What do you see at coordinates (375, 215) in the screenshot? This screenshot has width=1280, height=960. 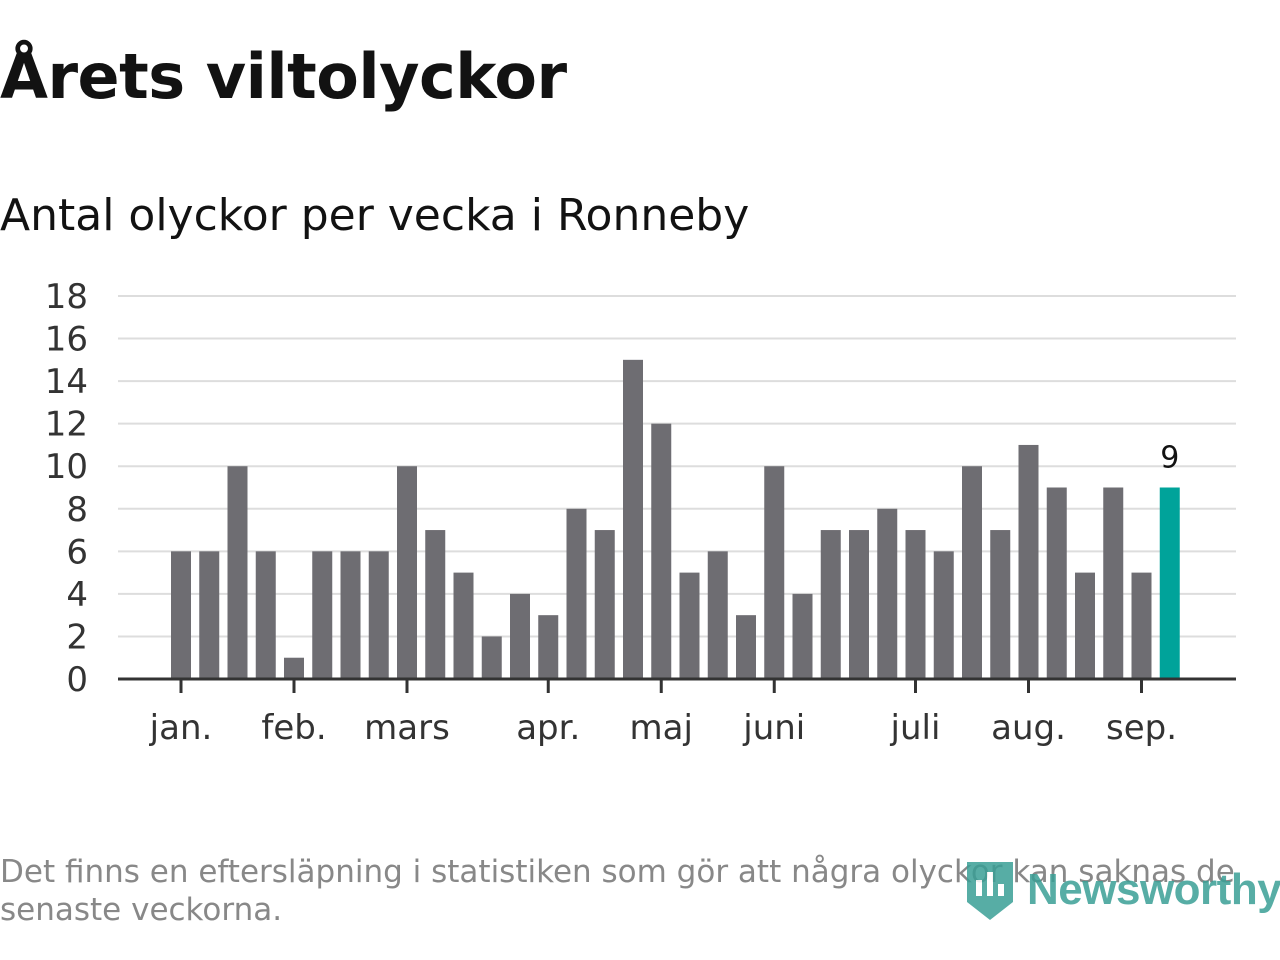 I see `chart-subtitle: Antal olyckor per vecka i Ronneby` at bounding box center [375, 215].